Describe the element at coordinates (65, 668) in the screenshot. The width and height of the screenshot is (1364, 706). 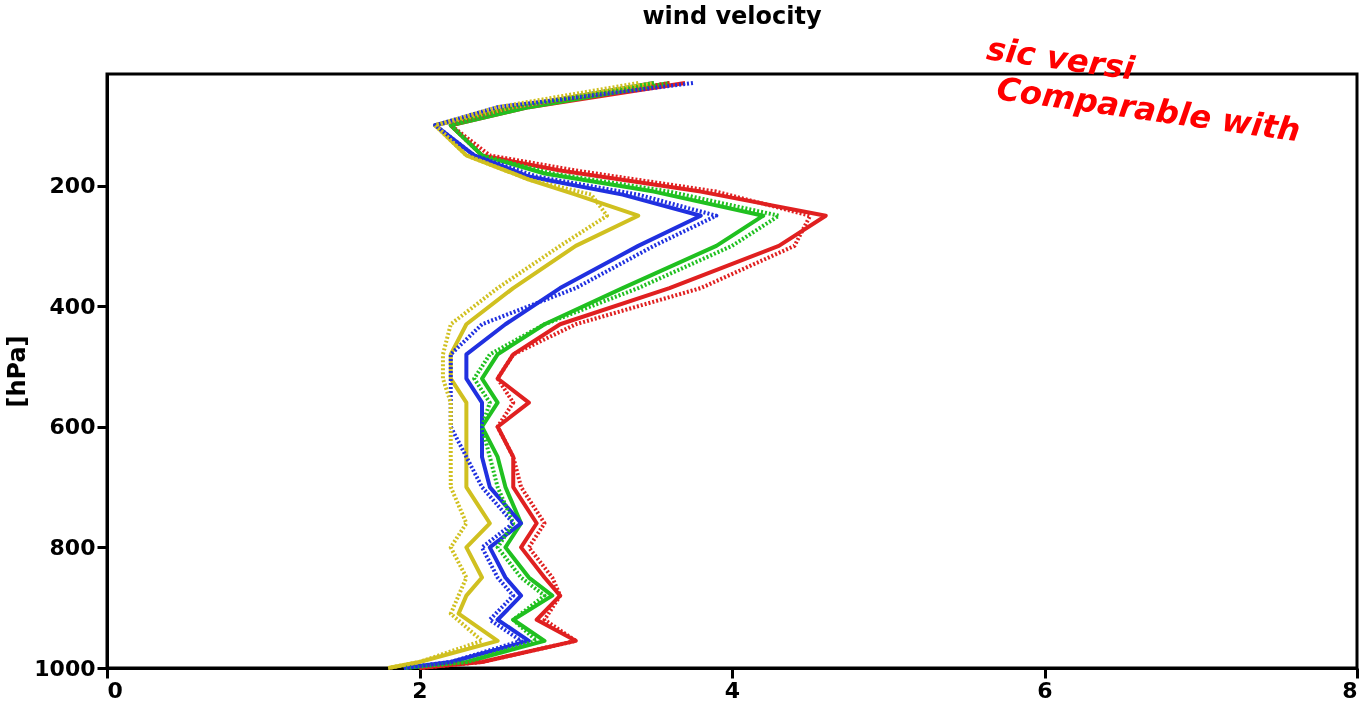
I see `y-tick-label: 1000` at that location.